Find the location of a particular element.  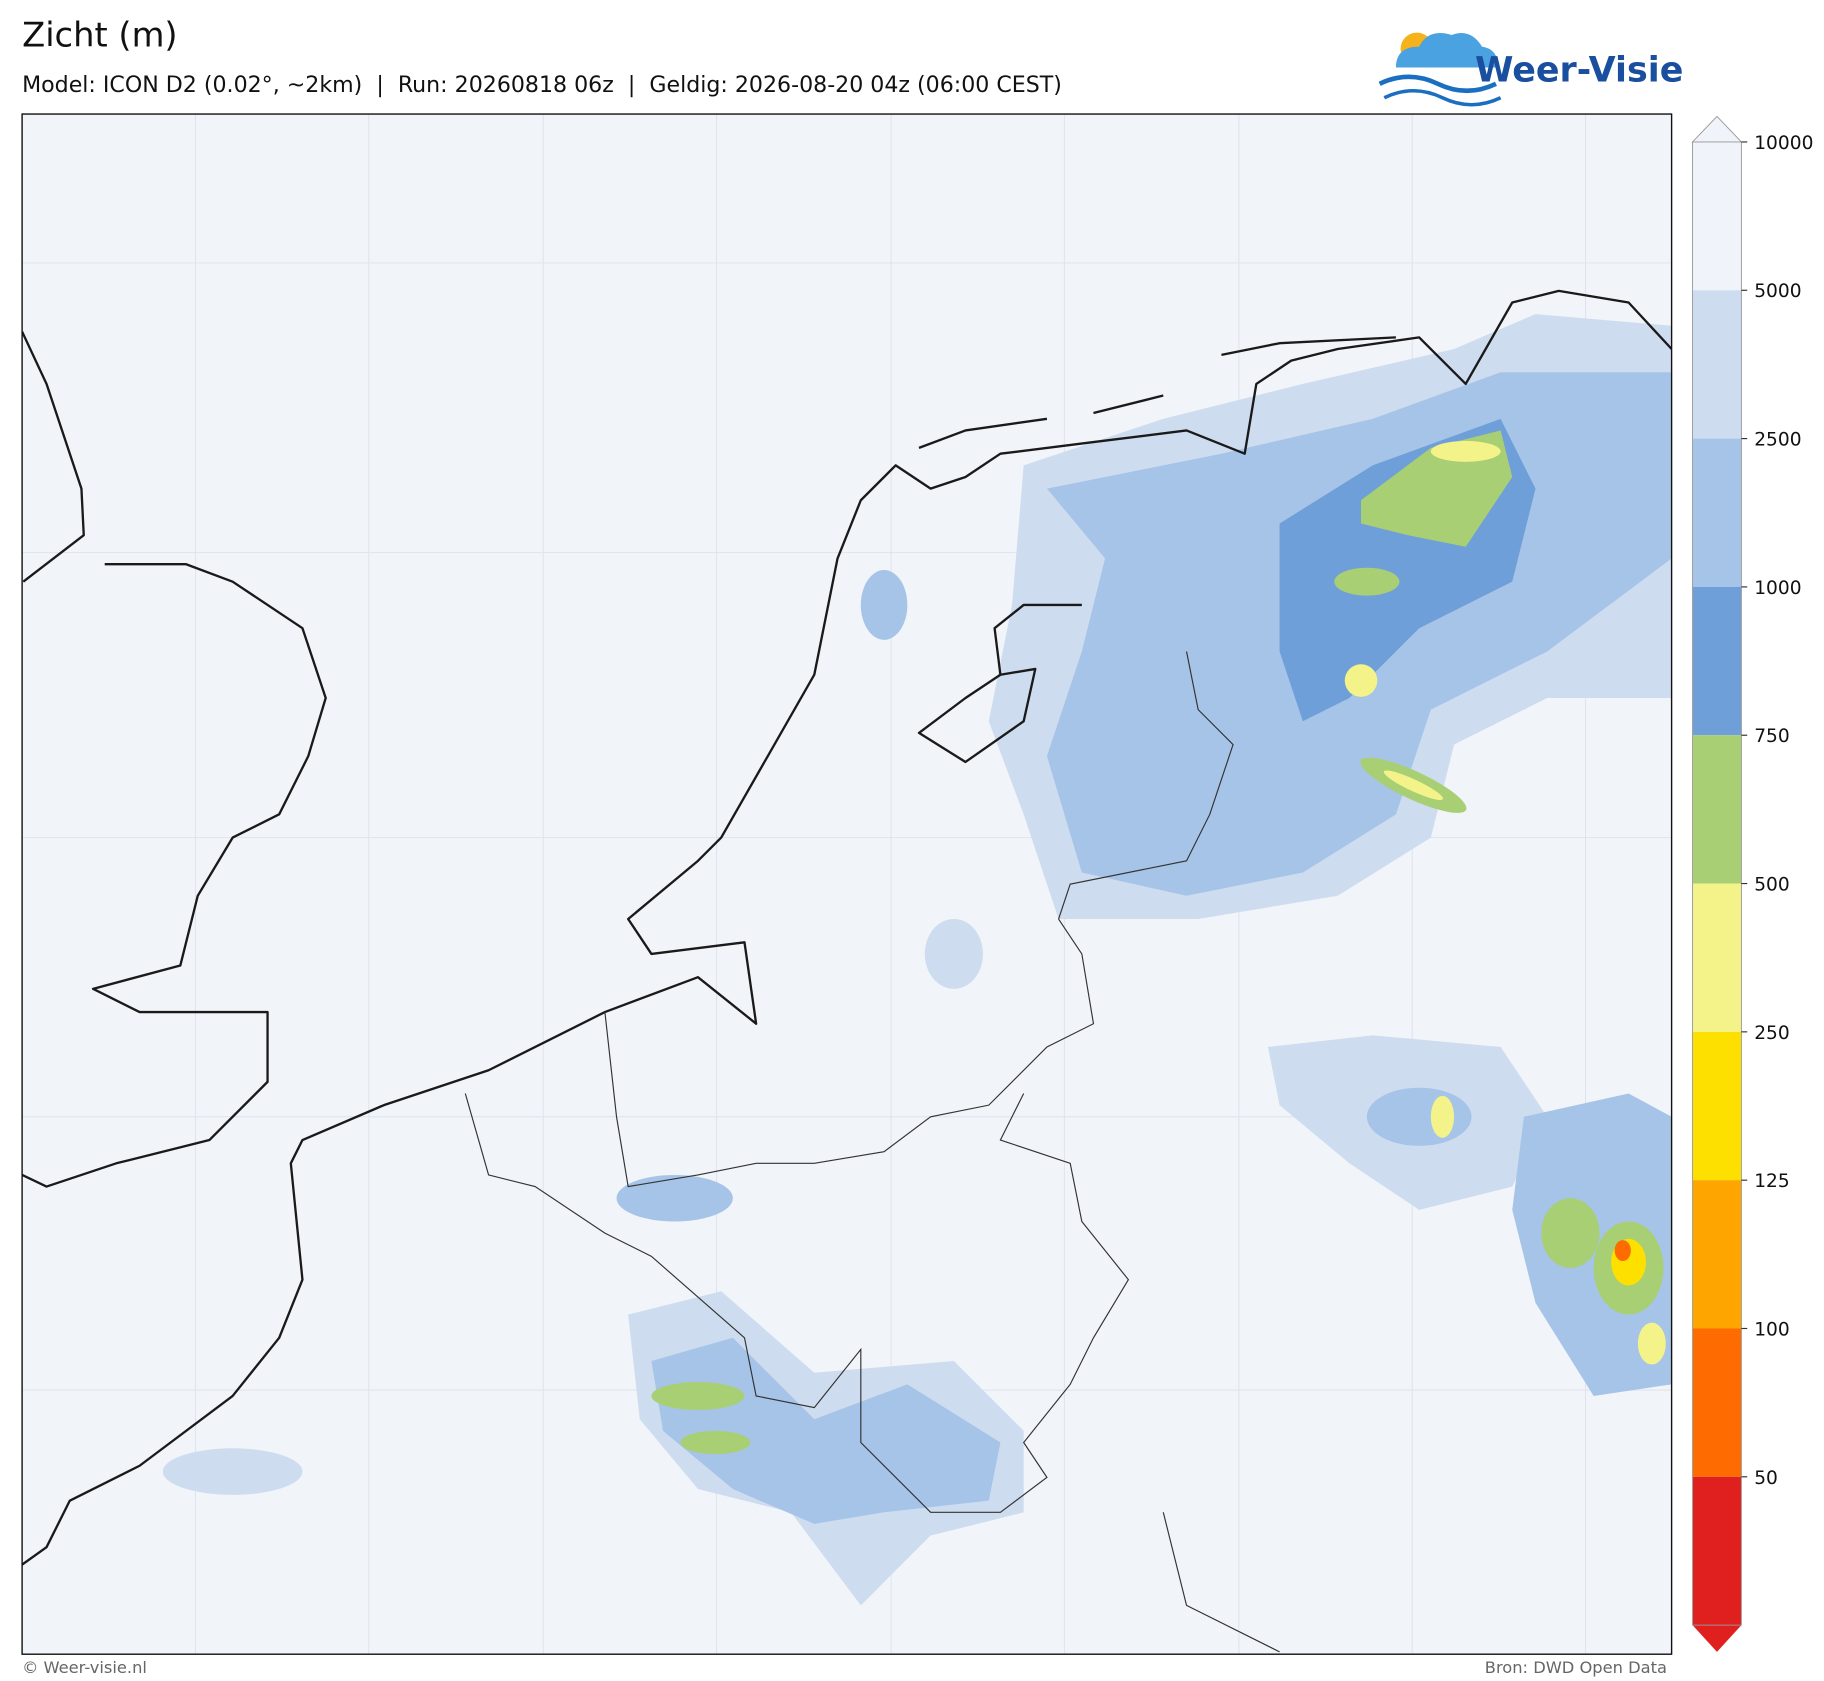

colorbar-tick-label: 125 is located at coordinates (1772, 1181).